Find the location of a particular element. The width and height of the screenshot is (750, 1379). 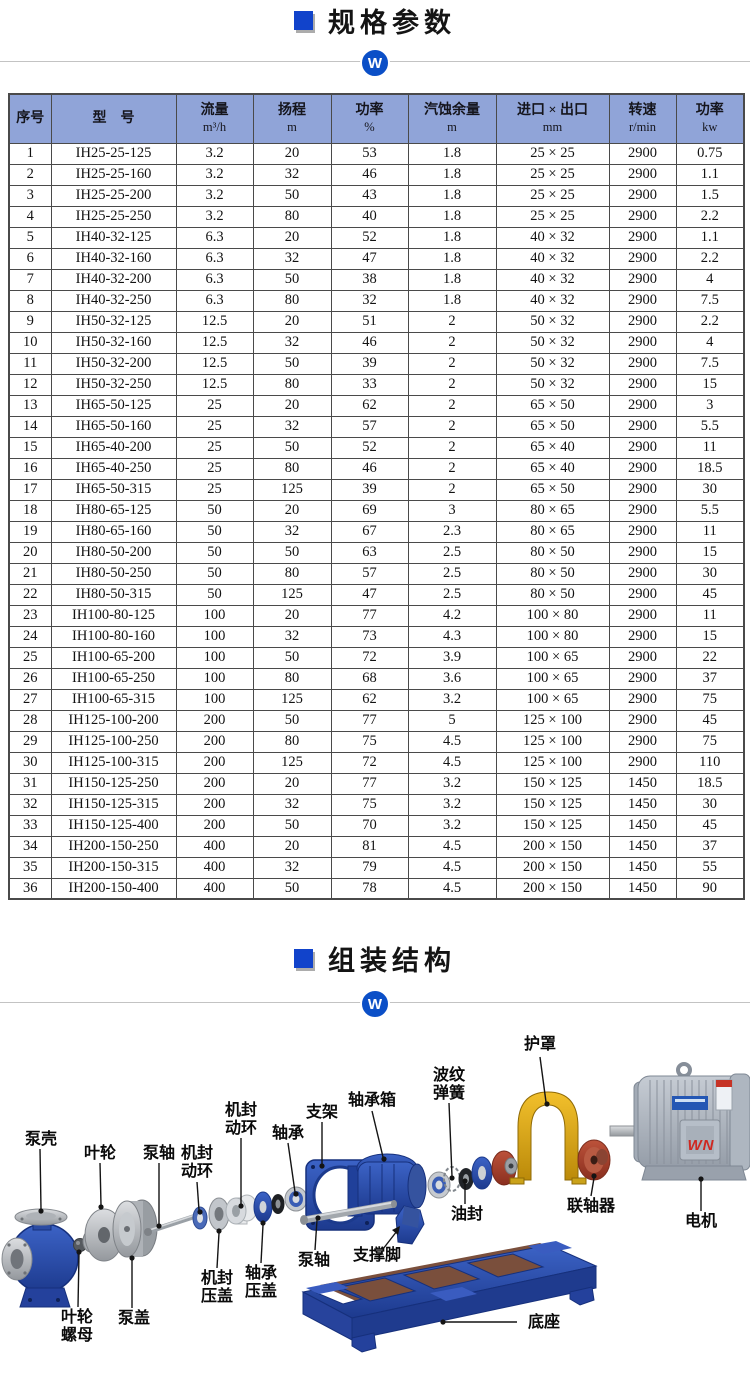

col-header-flow: 流量 m³/h is located at coordinates (214, 118).